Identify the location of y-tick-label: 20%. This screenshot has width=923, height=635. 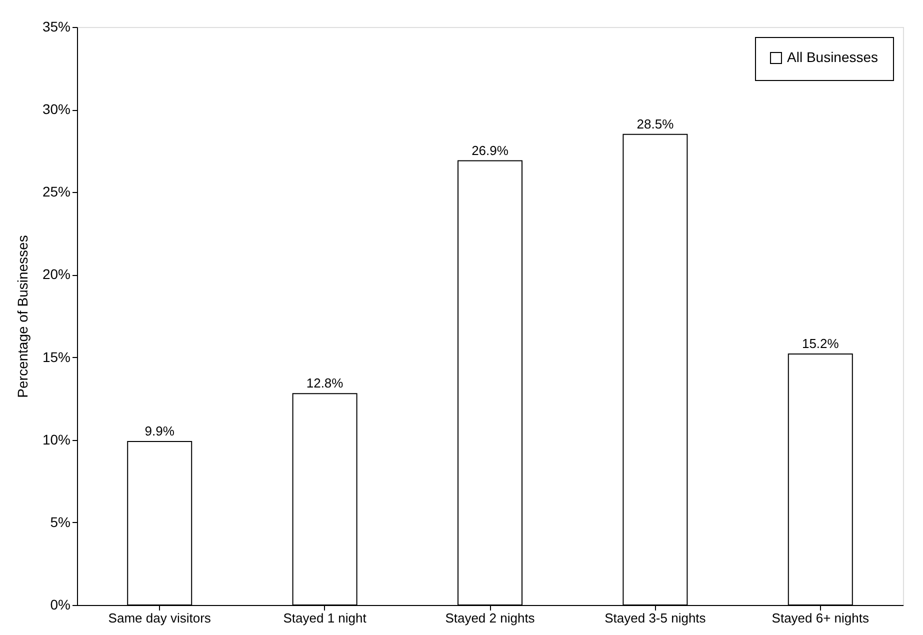
(56, 274).